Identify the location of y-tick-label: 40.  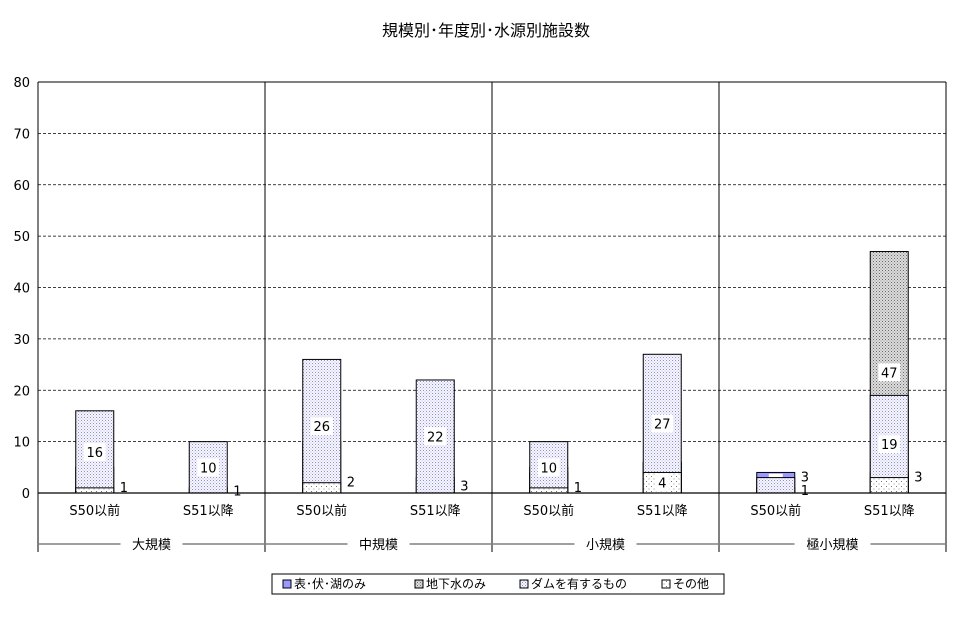
(21, 289).